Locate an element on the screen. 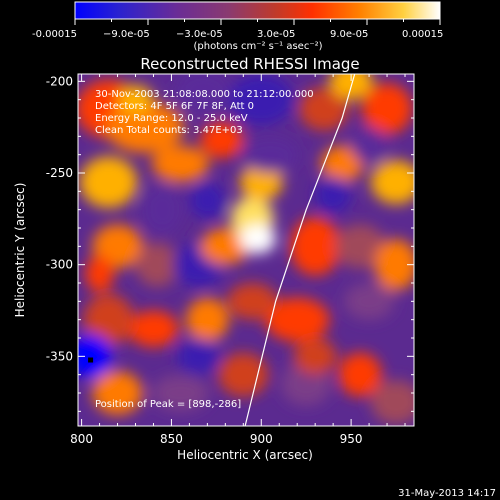  peak-position-label: Position of Peak = [898,-286] is located at coordinates (168, 404).